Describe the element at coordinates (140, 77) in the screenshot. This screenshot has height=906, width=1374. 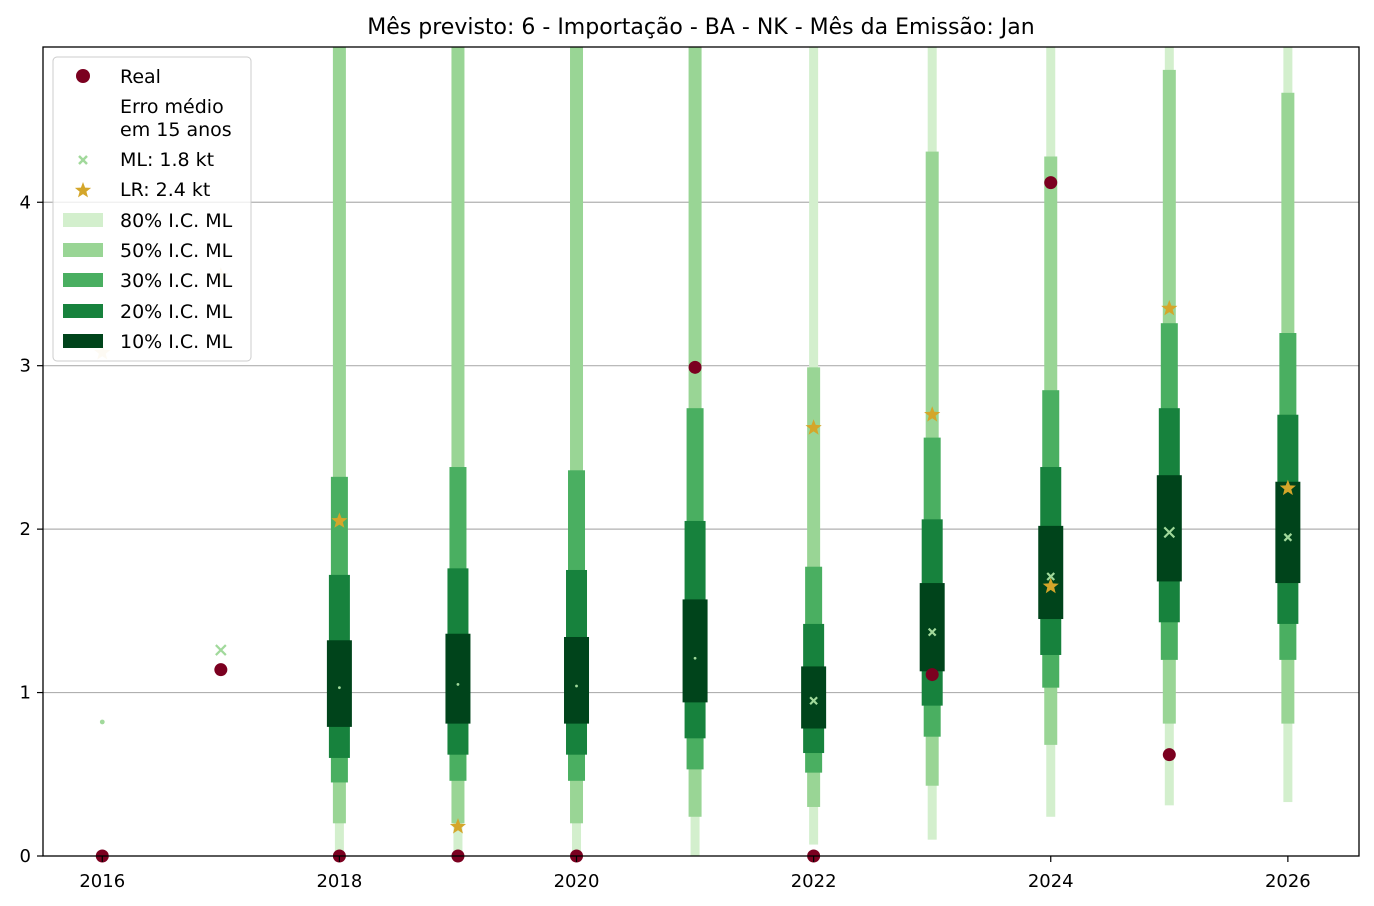
I see `legend-real-label: Real` at that location.